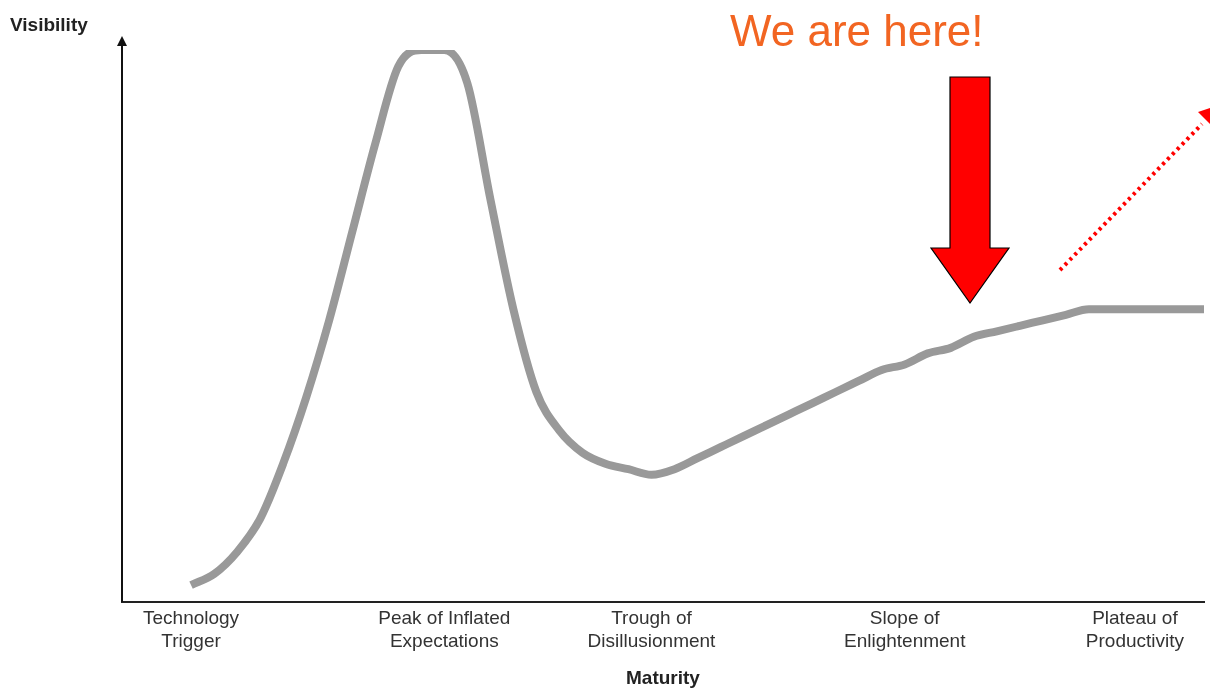 This screenshot has width=1210, height=690. What do you see at coordinates (191, 629) in the screenshot?
I see `x-tick-label: Technology Trigger` at bounding box center [191, 629].